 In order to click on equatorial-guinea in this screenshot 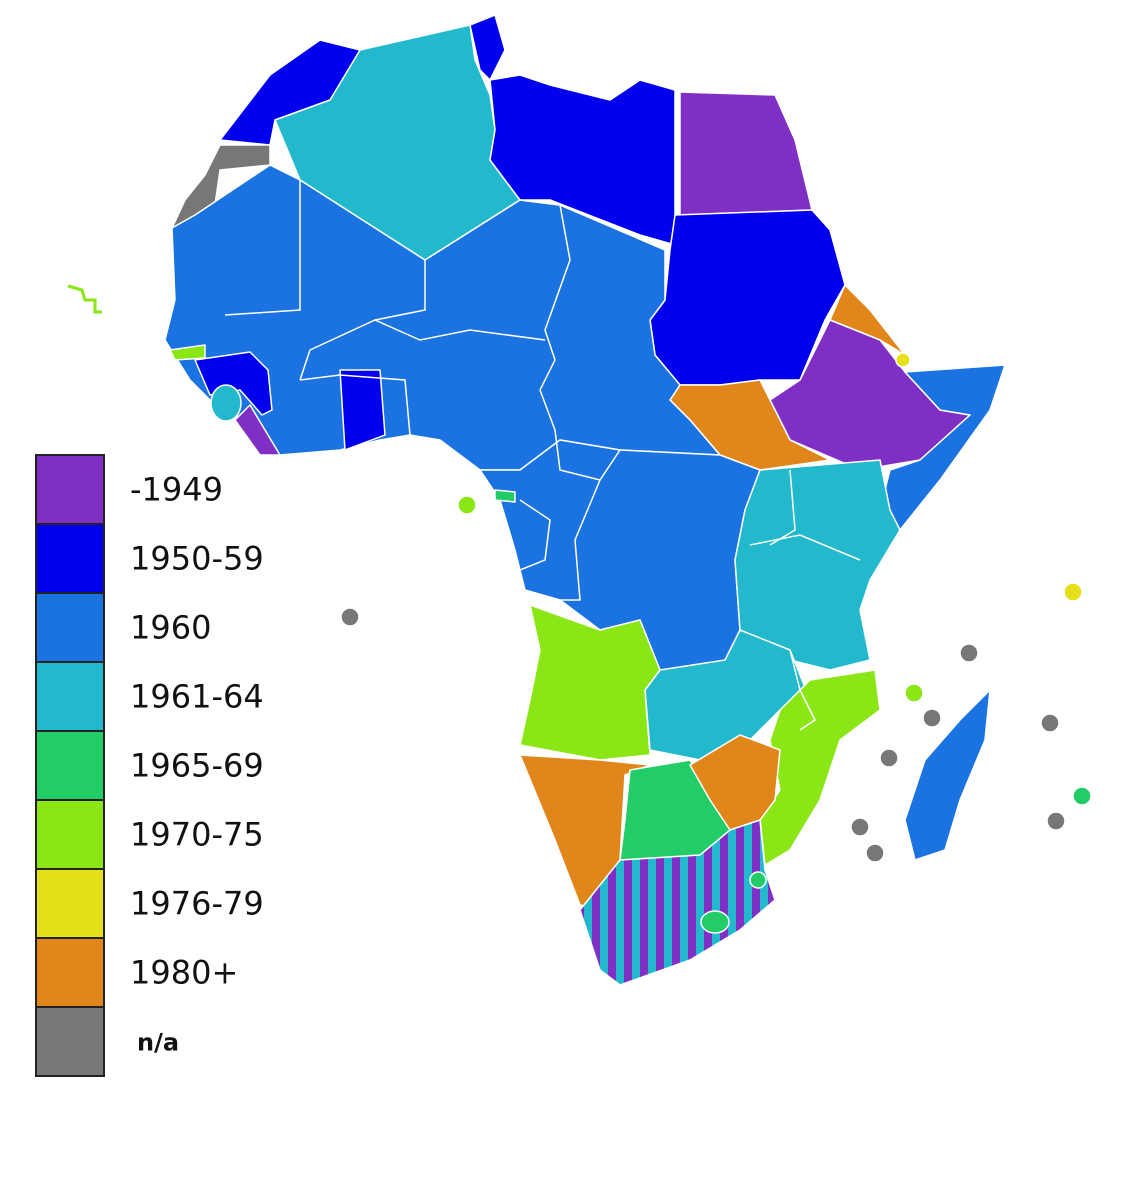, I will do `click(505, 496)`.